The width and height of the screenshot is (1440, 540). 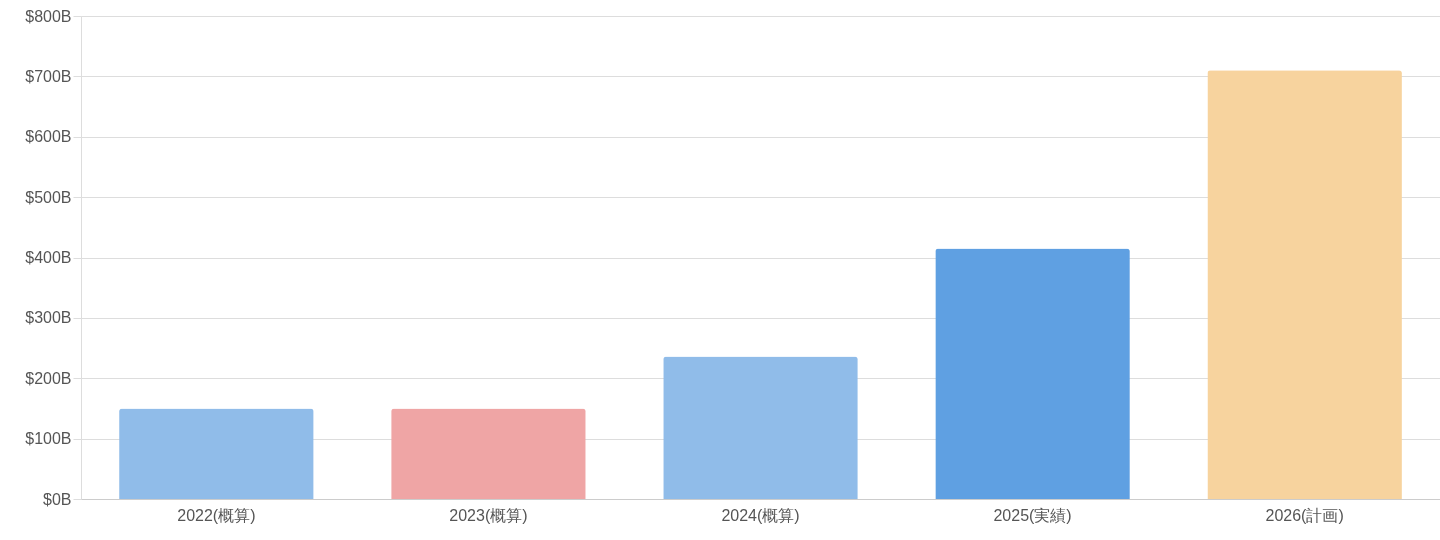 I want to click on x-tick-label: 2024(概算), so click(x=760, y=515).